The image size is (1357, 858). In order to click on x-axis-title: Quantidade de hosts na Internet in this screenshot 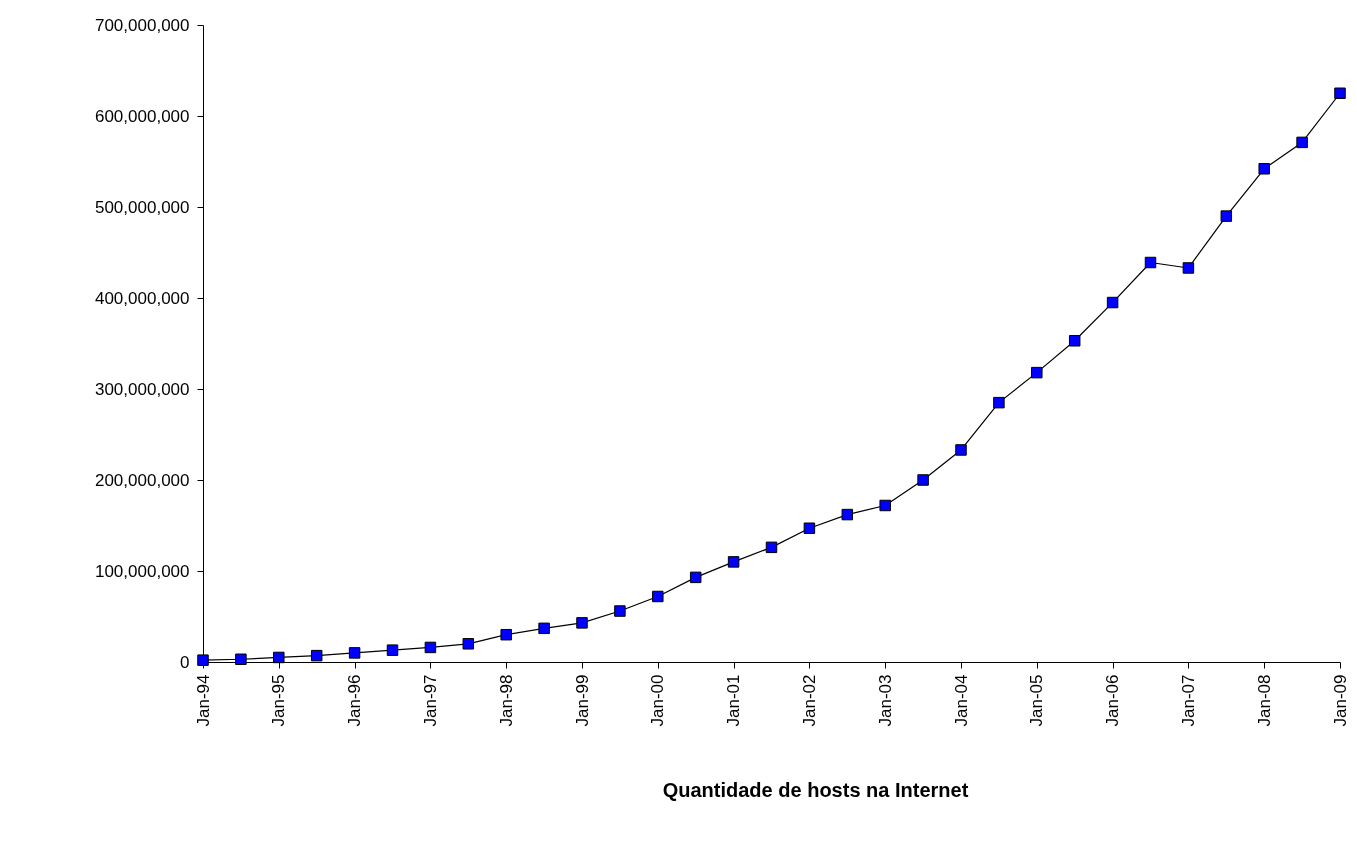, I will do `click(815, 790)`.